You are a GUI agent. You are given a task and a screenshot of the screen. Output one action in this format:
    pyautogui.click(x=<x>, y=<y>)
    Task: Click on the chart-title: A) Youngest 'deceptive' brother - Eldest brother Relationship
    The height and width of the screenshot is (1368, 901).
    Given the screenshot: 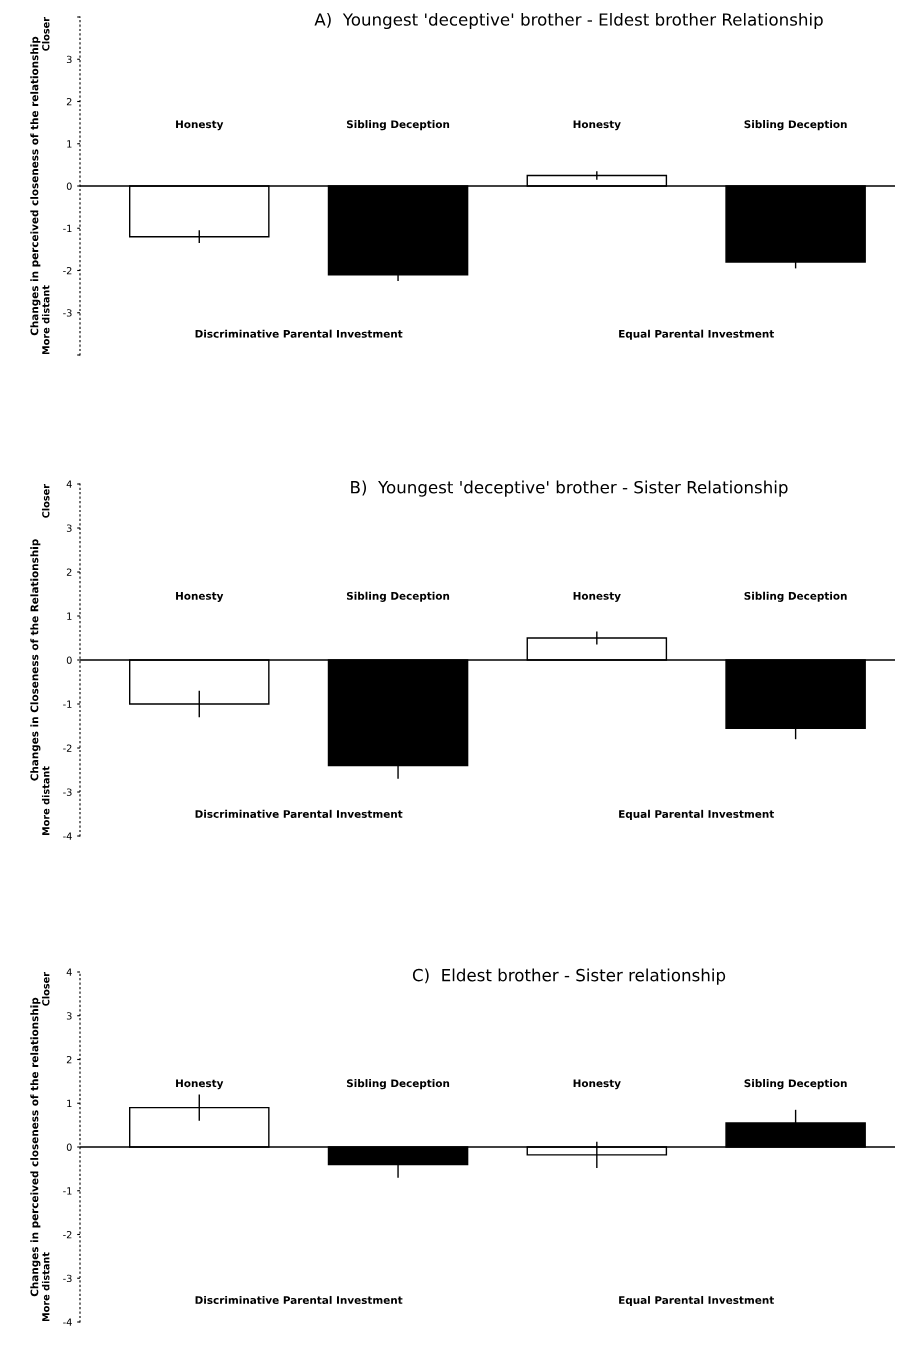 What is the action you would take?
    pyautogui.click(x=568, y=21)
    